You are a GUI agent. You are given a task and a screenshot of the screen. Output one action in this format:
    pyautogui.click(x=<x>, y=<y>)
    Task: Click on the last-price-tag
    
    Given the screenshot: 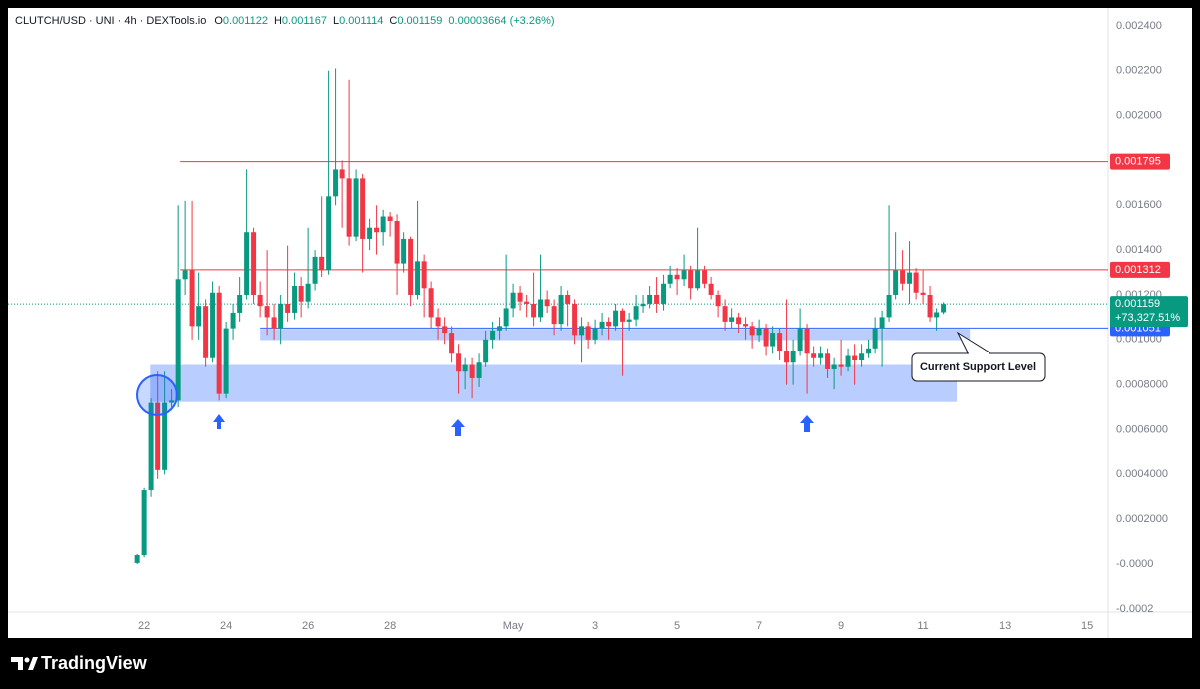 What is the action you would take?
    pyautogui.click(x=1149, y=312)
    